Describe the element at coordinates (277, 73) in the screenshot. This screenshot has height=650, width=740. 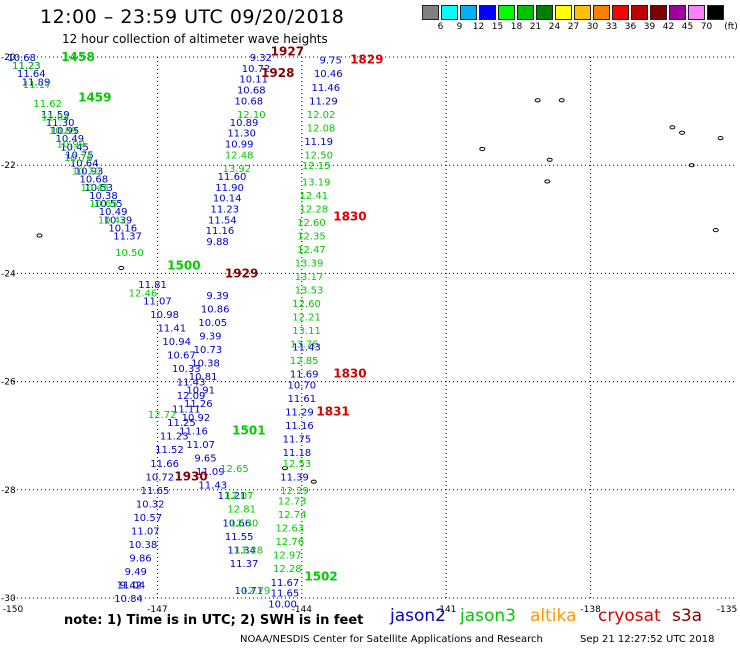
I see `pass-time-label: 1928` at that location.